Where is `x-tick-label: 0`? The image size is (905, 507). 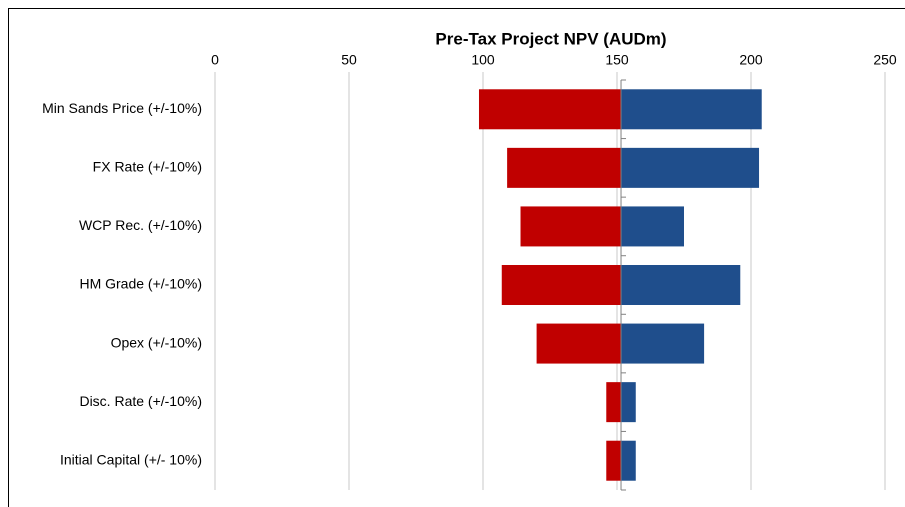
x-tick-label: 0 is located at coordinates (215, 60).